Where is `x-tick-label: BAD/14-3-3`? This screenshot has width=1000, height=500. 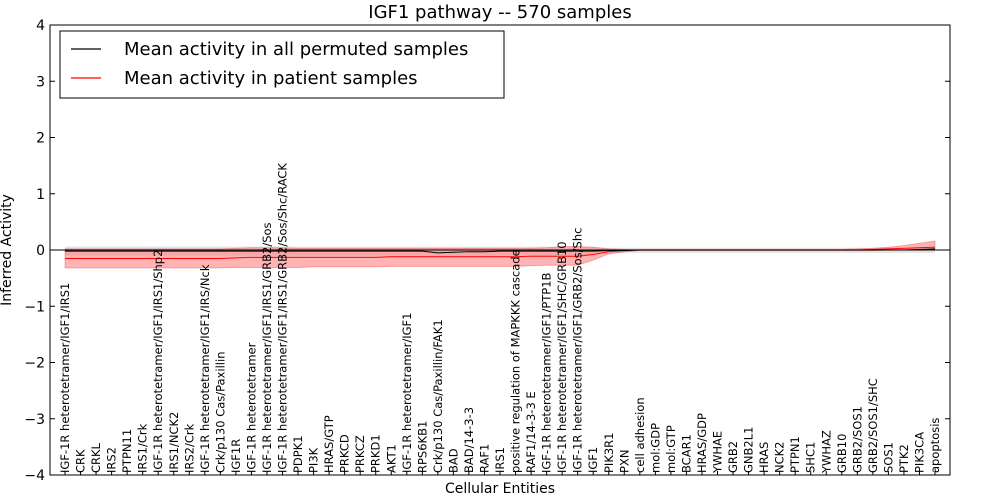
x-tick-label: BAD/14-3-3 is located at coordinates (469, 440).